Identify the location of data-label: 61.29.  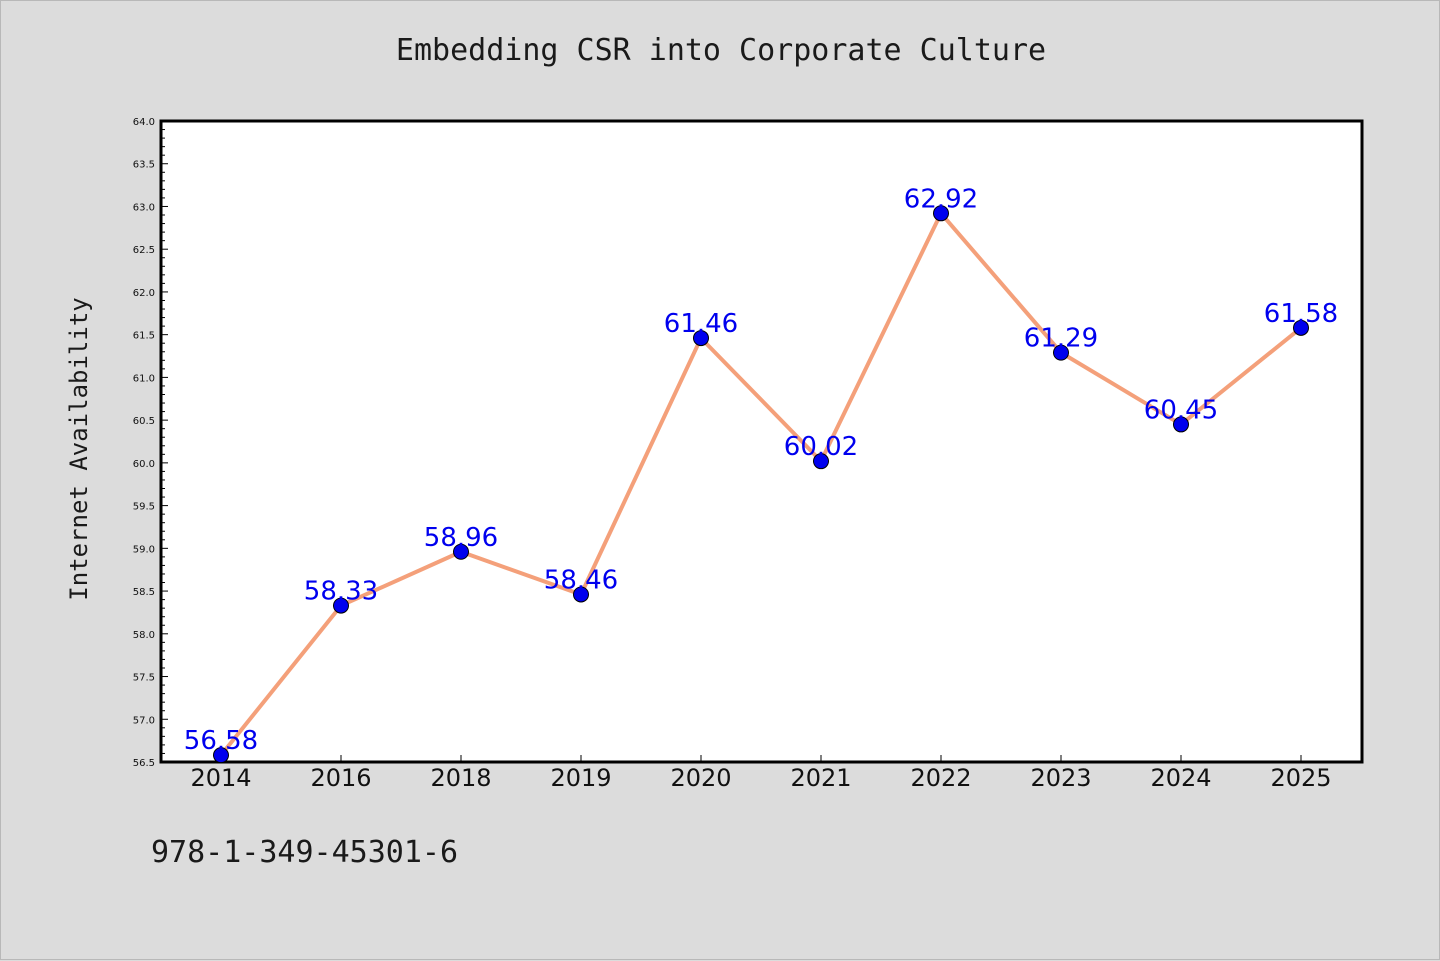
(1061, 339).